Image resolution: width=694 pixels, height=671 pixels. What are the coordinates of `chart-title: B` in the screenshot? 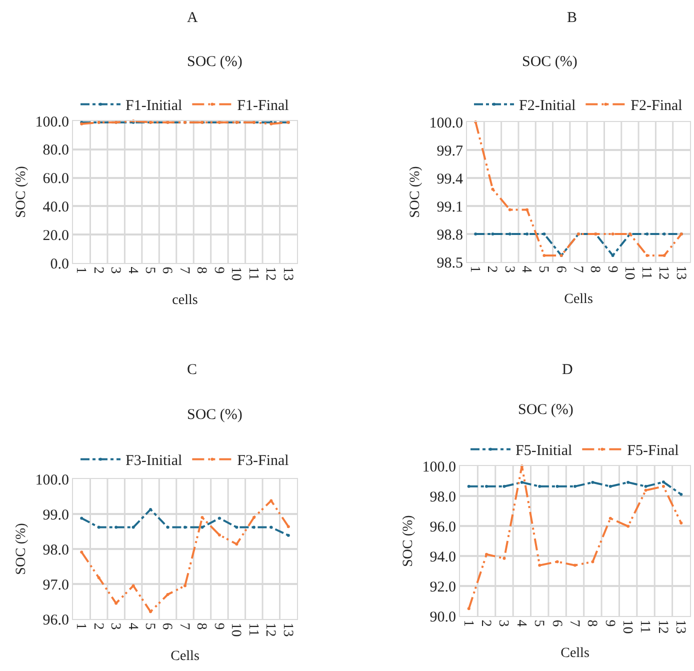 It's located at (572, 18).